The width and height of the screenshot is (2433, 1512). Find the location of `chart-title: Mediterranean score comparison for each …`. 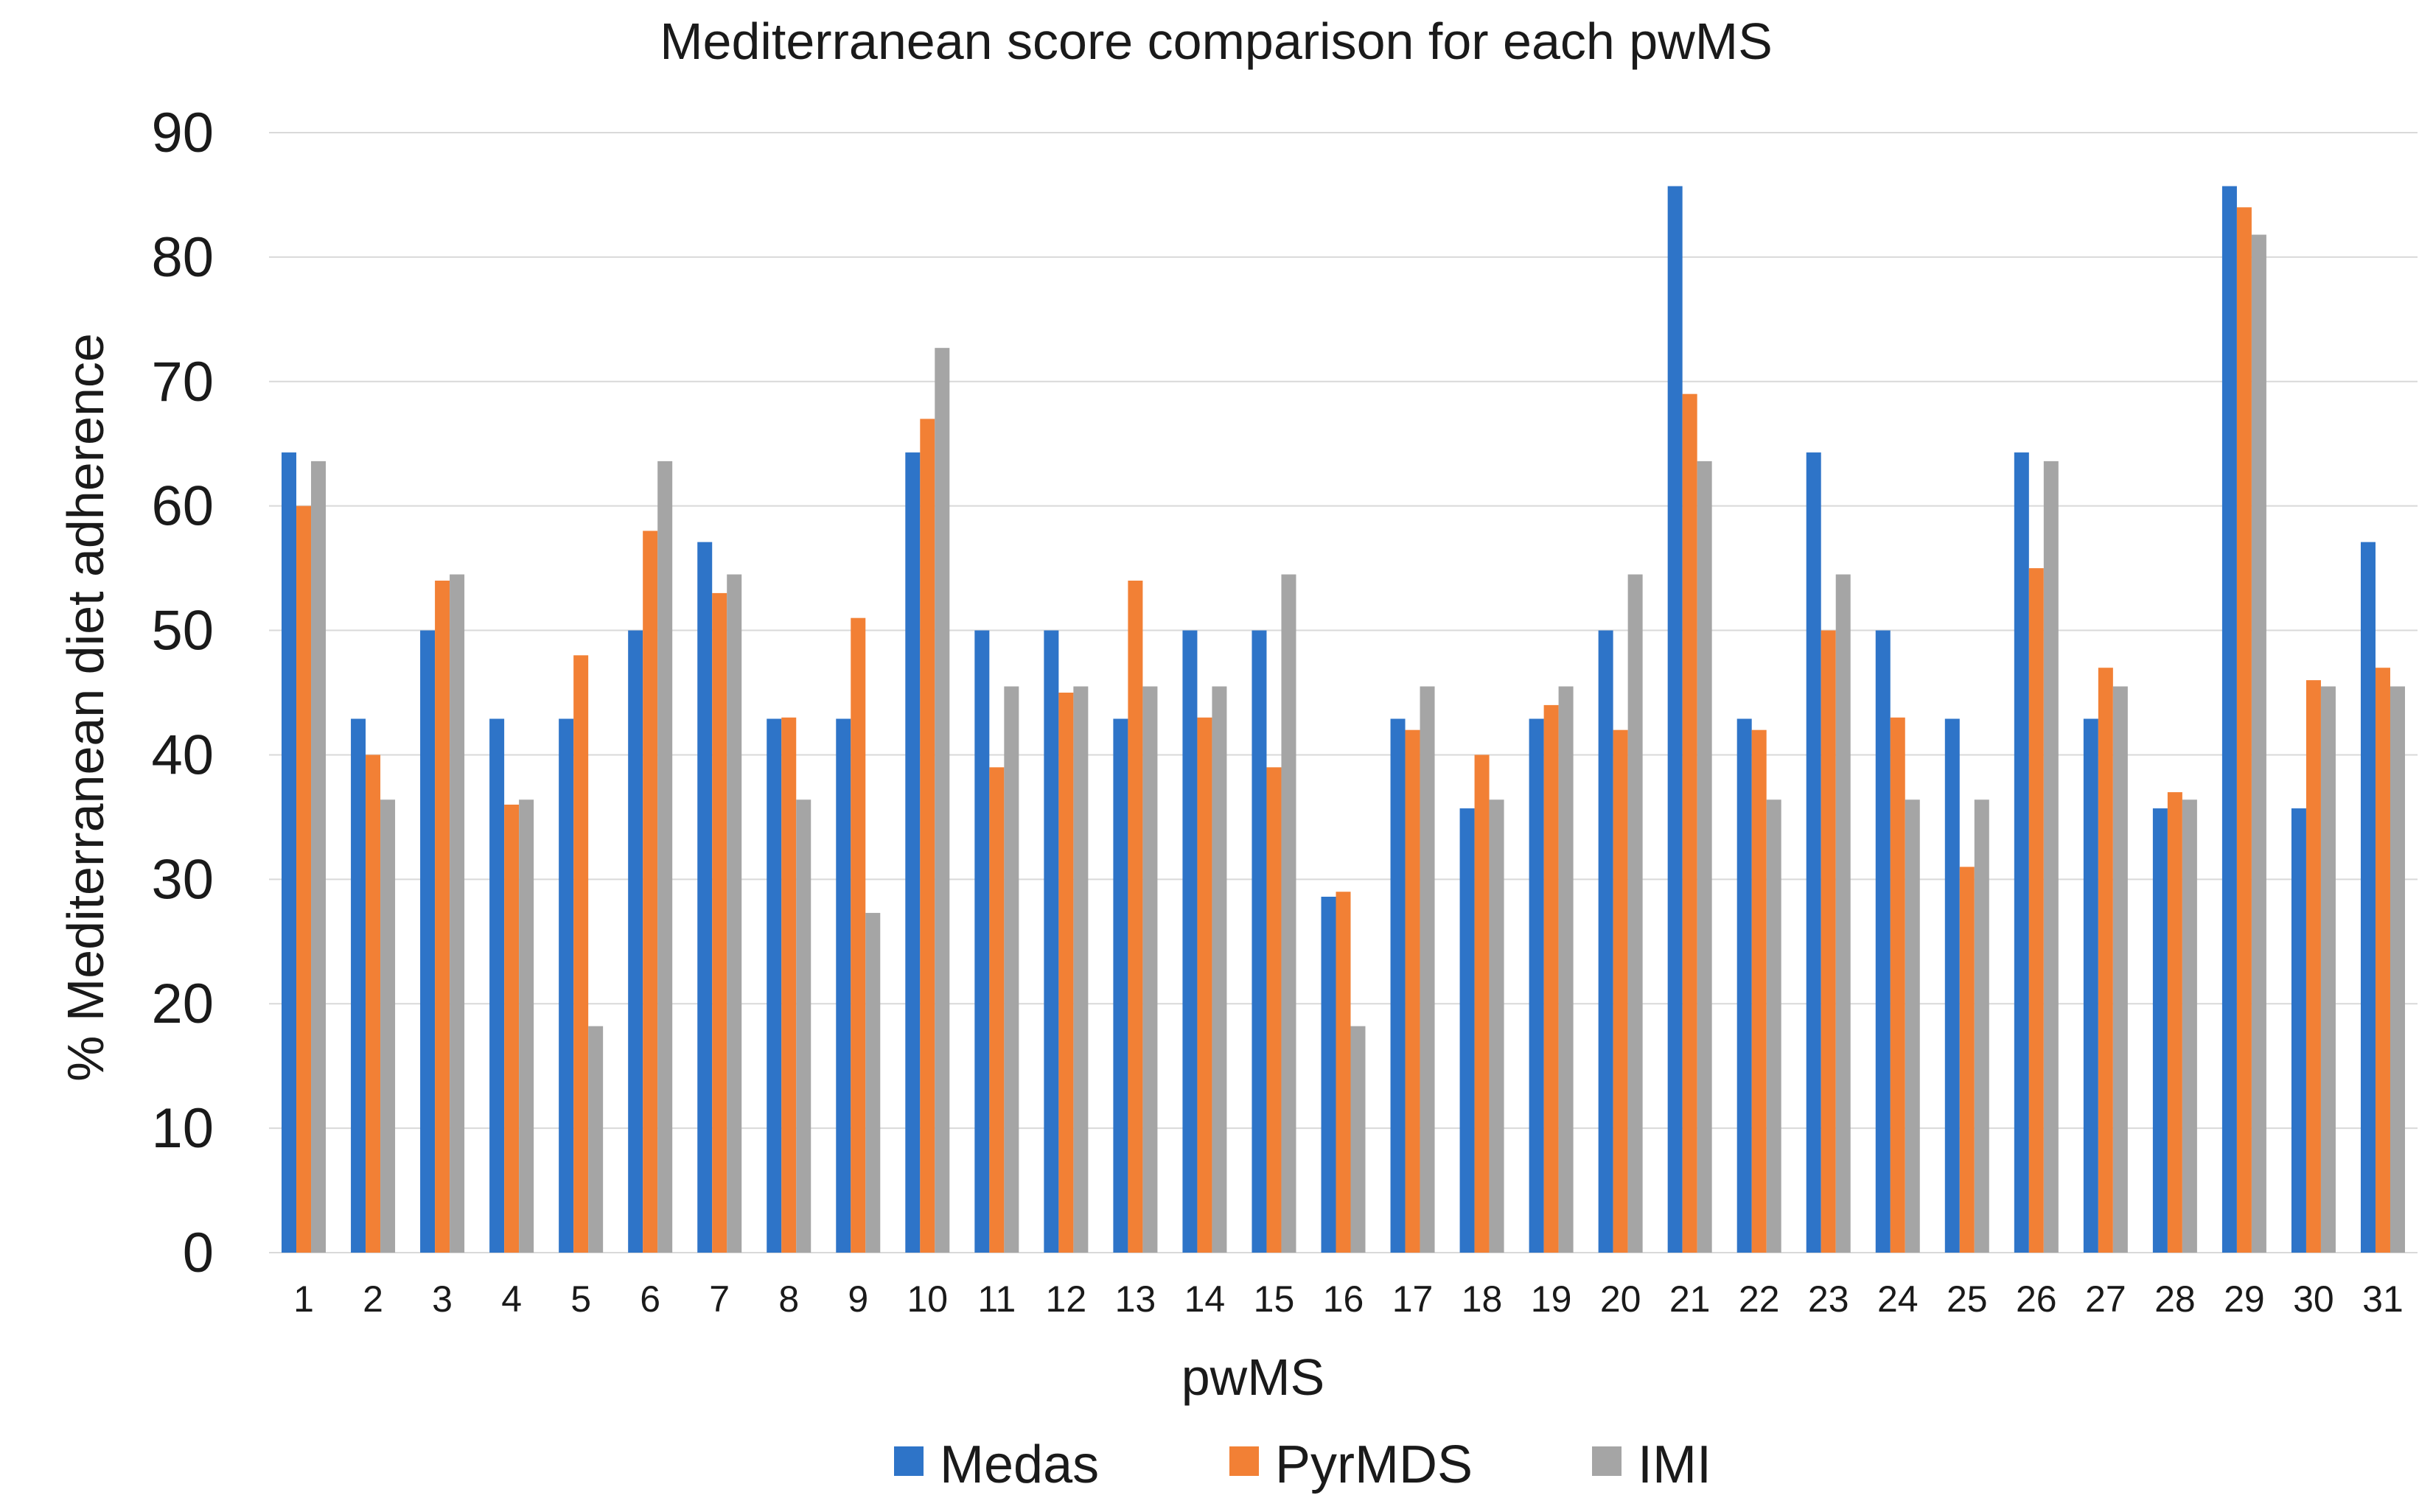

chart-title: Mediterranean score comparison for each … is located at coordinates (1216, 41).